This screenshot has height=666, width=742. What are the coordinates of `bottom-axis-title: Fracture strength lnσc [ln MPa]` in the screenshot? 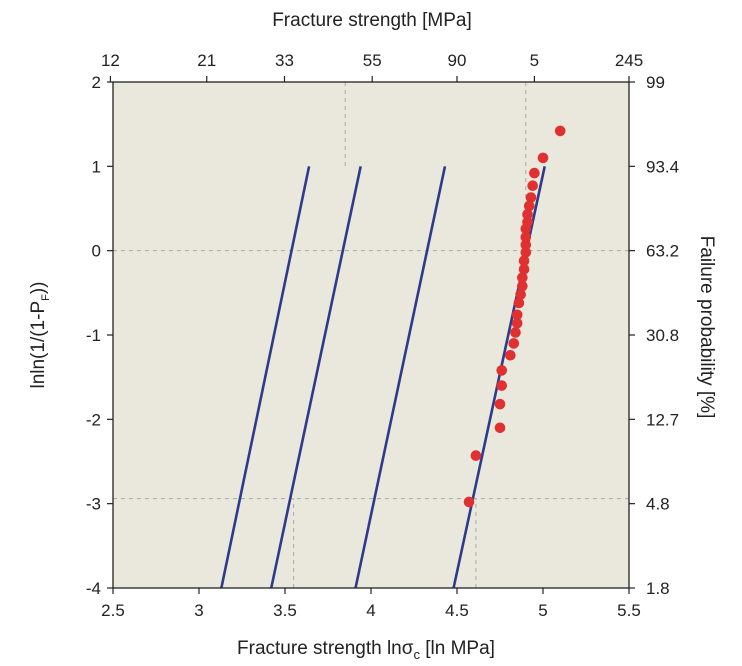 It's located at (366, 650).